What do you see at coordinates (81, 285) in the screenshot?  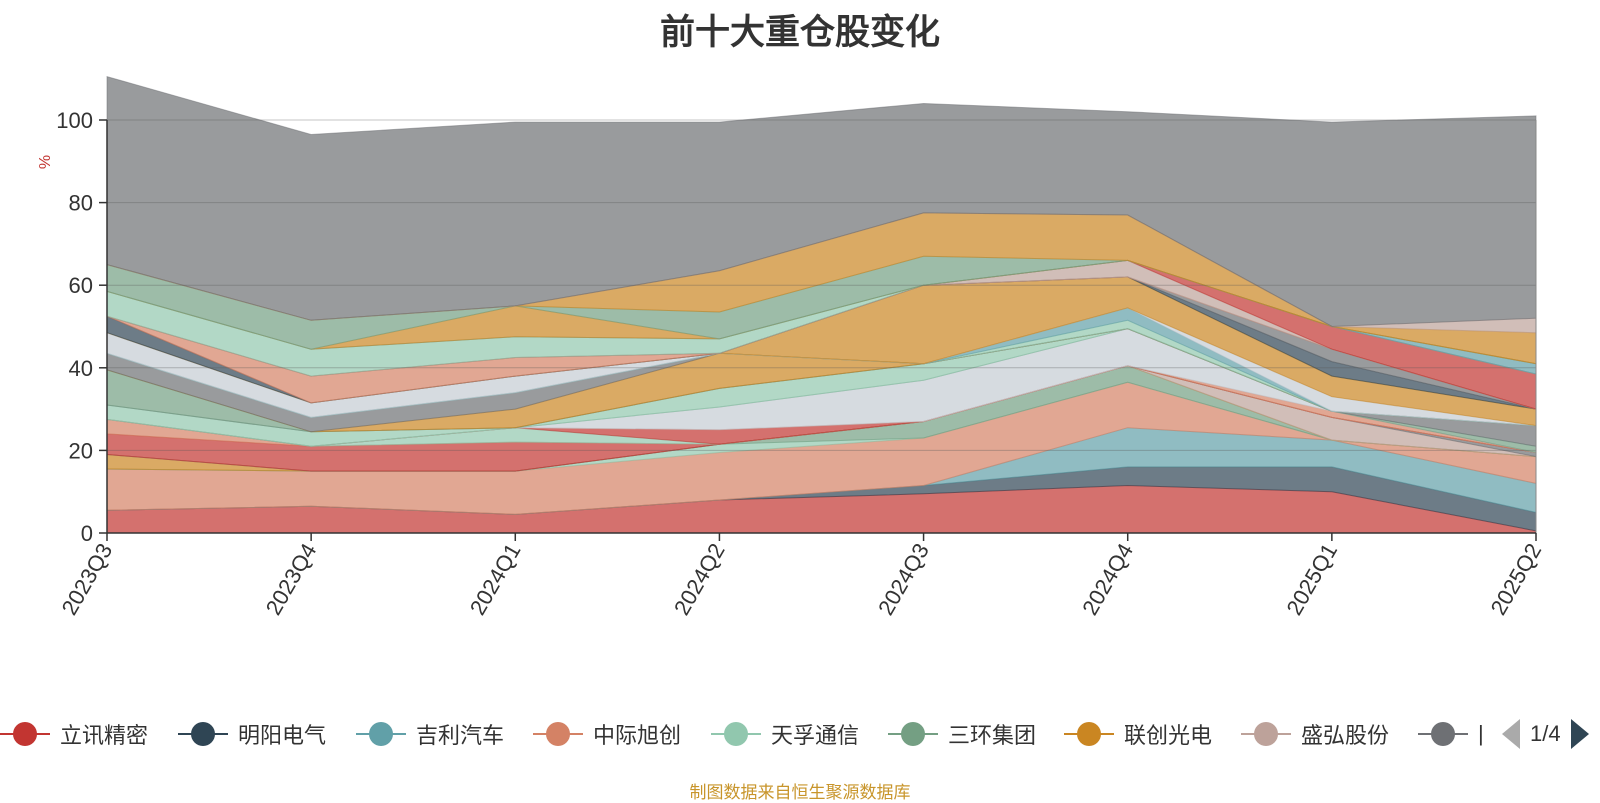 I see `y-tick-label: 60` at bounding box center [81, 285].